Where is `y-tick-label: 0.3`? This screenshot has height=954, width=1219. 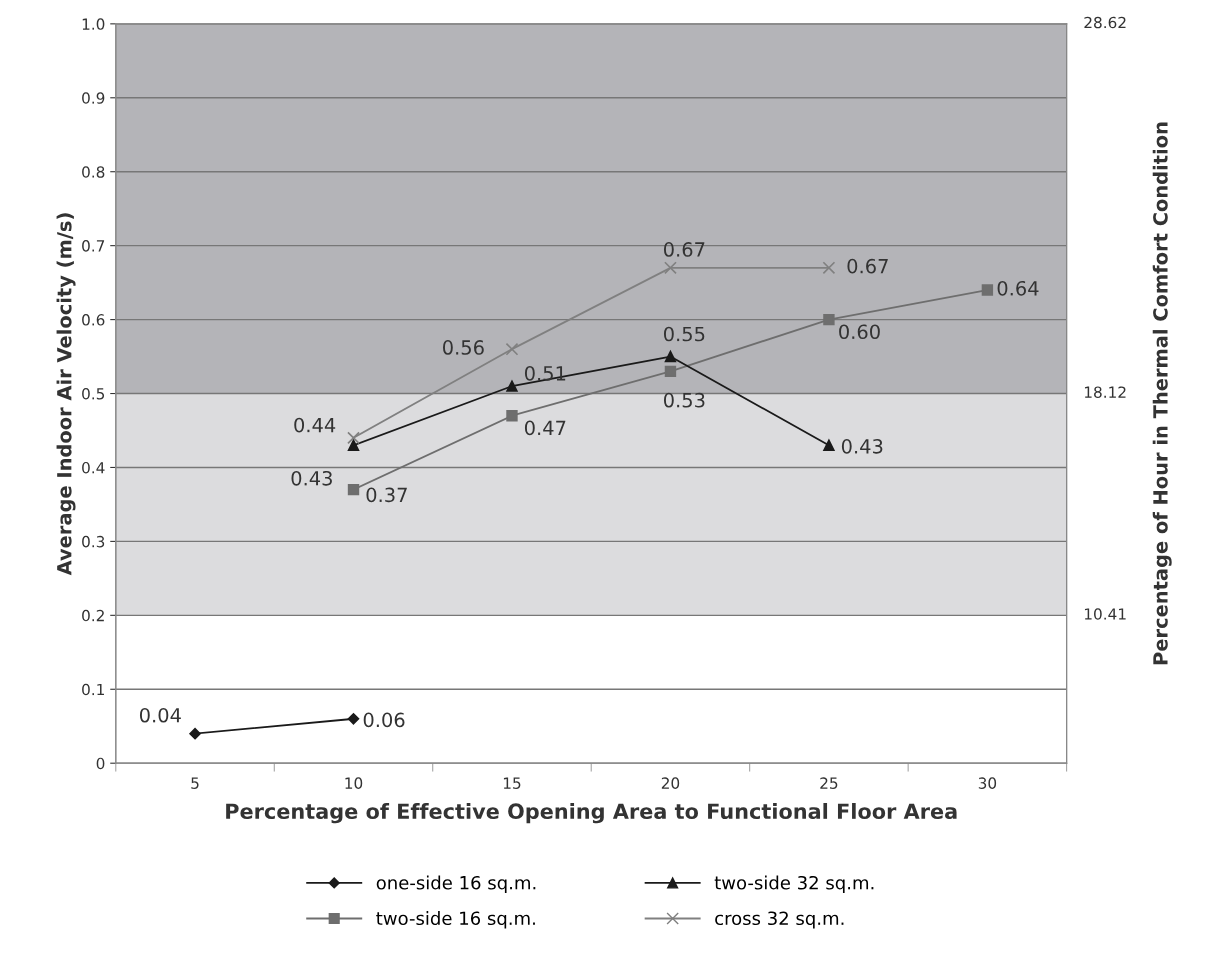 y-tick-label: 0.3 is located at coordinates (93, 541).